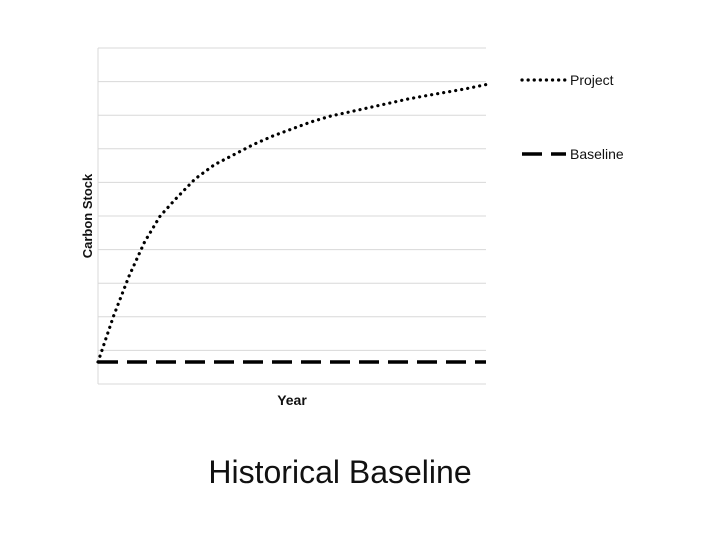 The image size is (720, 540). Describe the element at coordinates (87, 215) in the screenshot. I see `y-axis-label: Carbon Stock` at that location.